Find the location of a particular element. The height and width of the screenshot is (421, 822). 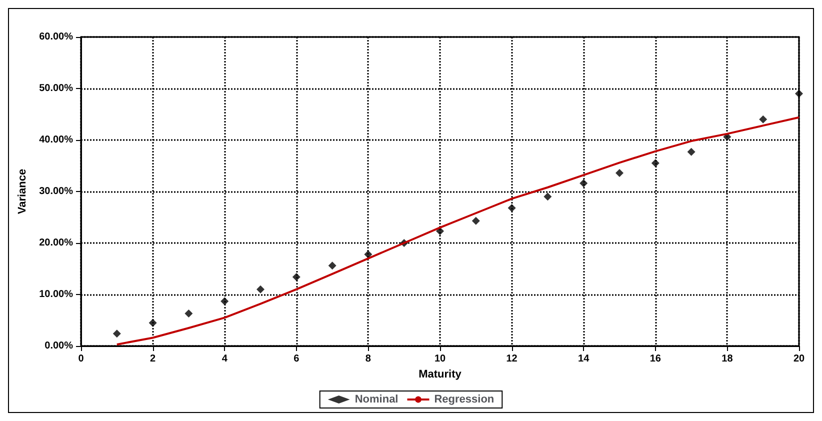

x-tick-label: 8 is located at coordinates (368, 359).